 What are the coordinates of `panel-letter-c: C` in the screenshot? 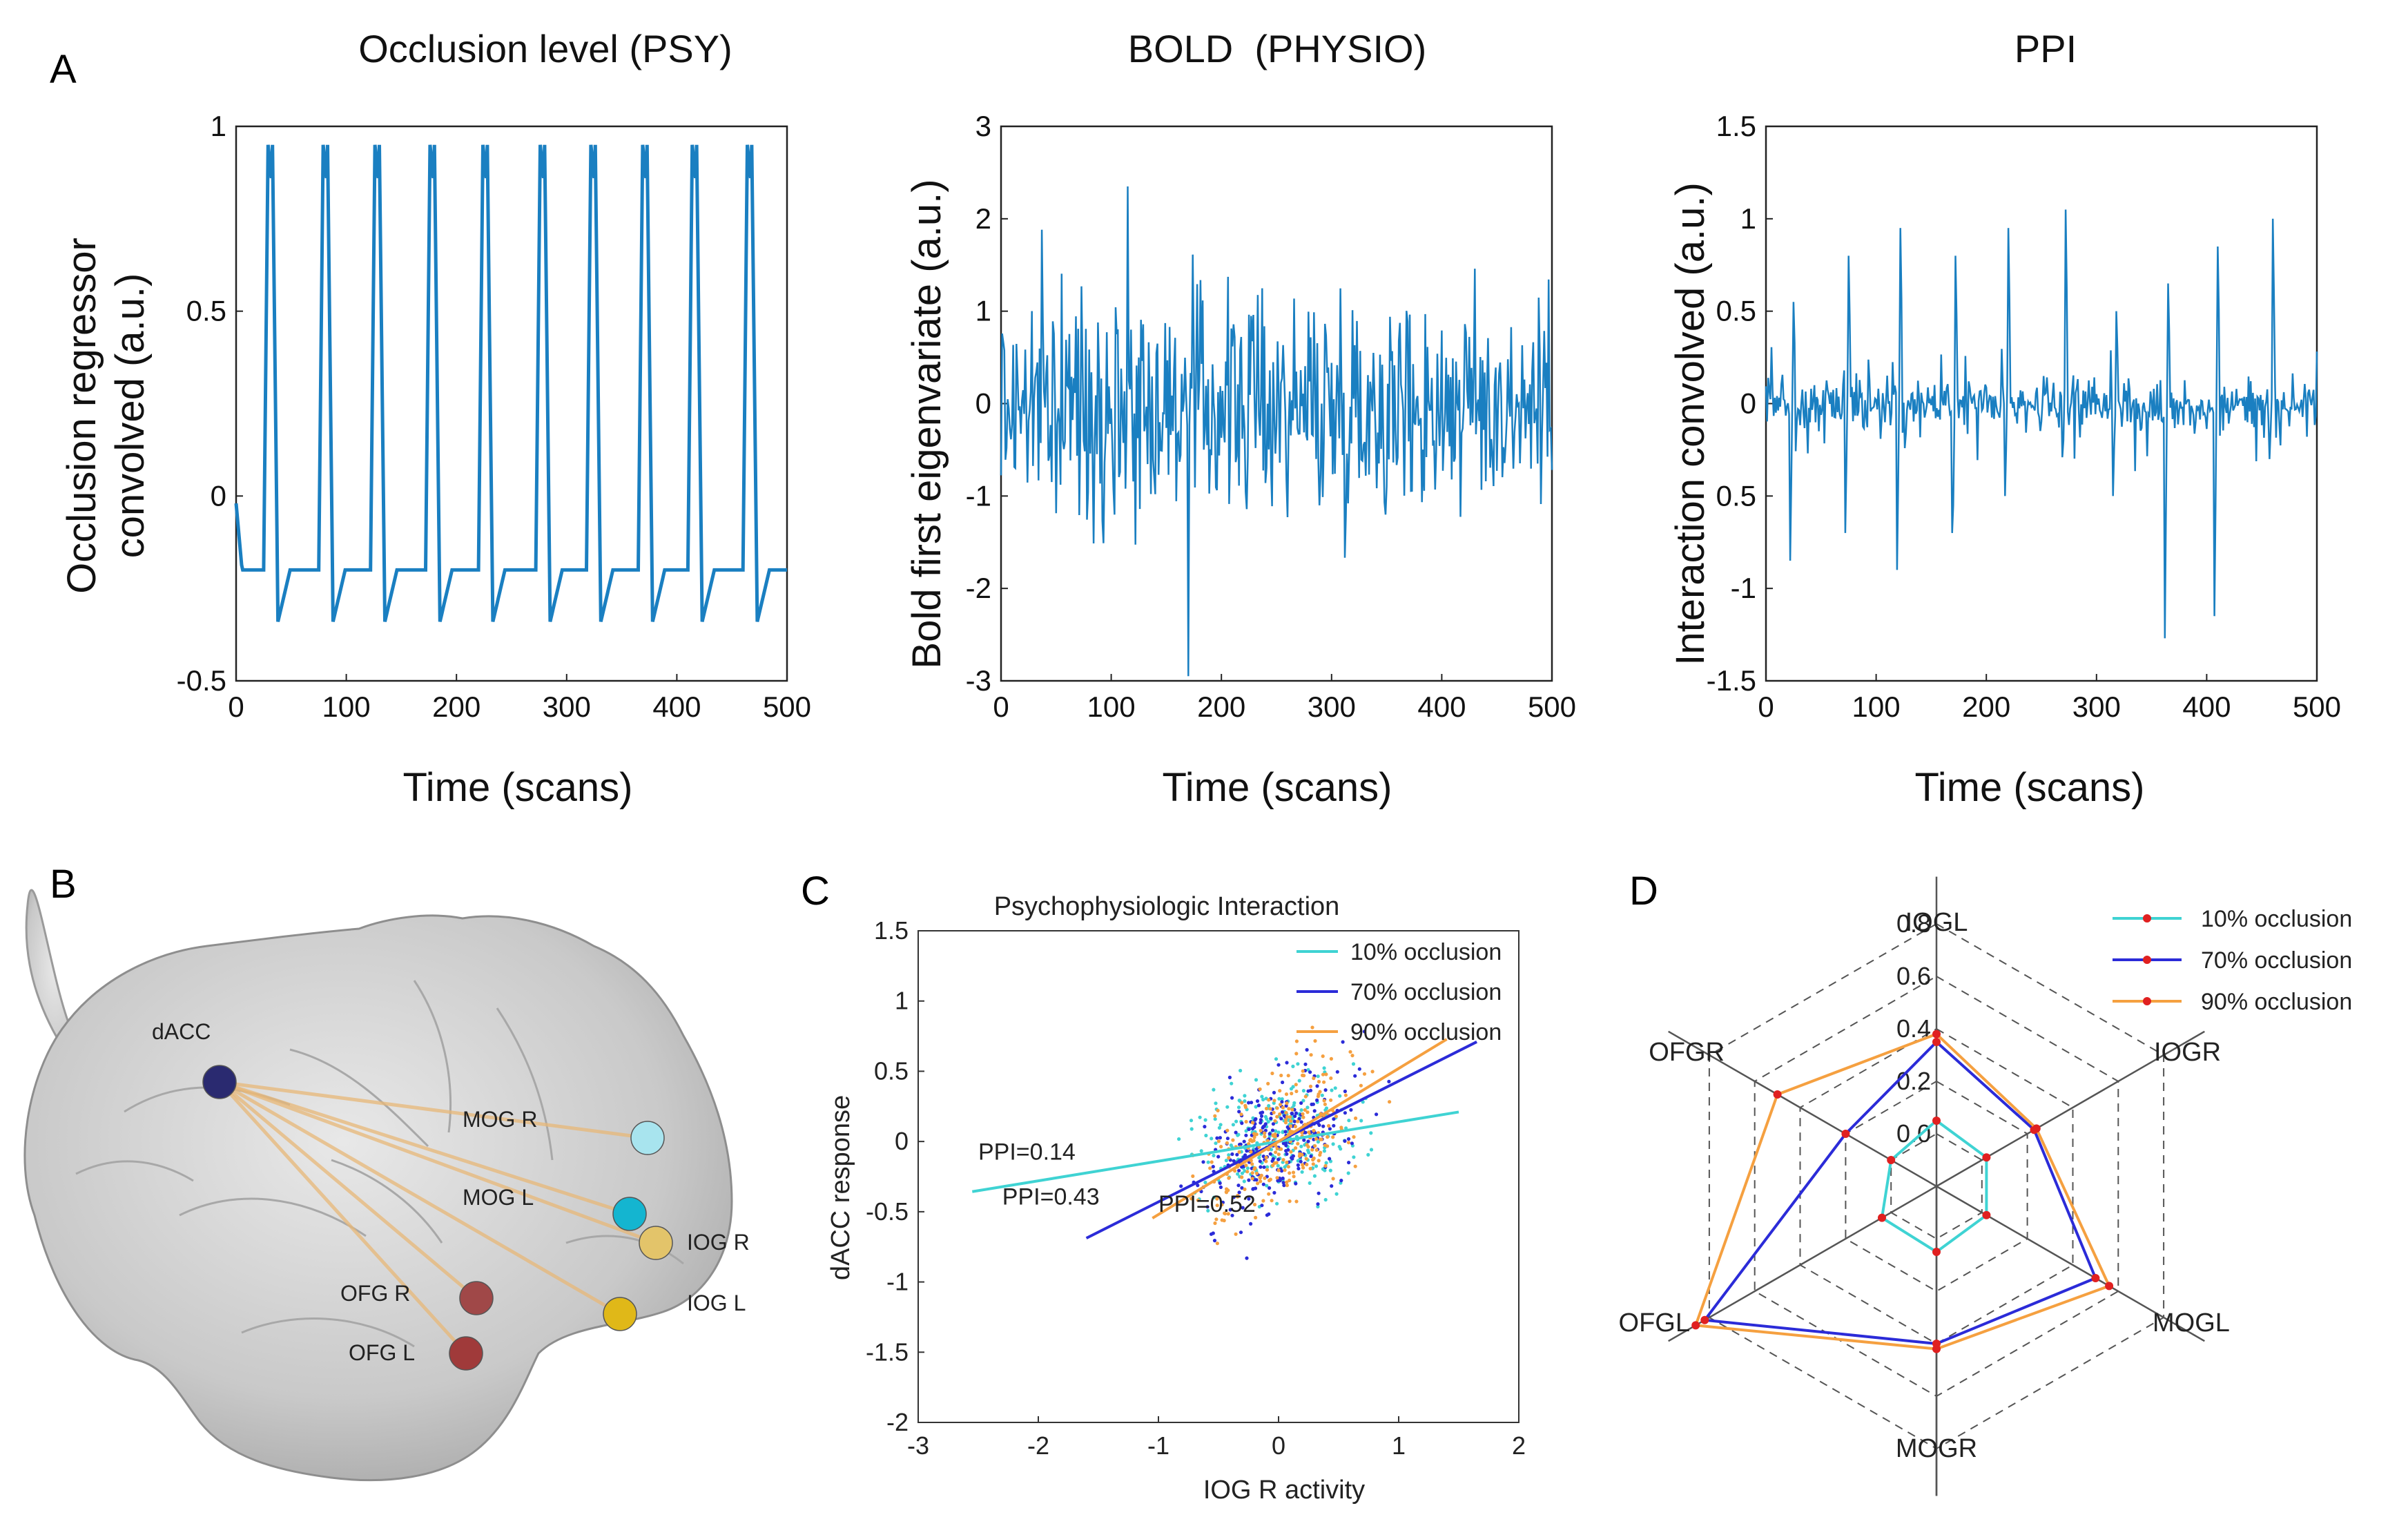 It's located at (815, 891).